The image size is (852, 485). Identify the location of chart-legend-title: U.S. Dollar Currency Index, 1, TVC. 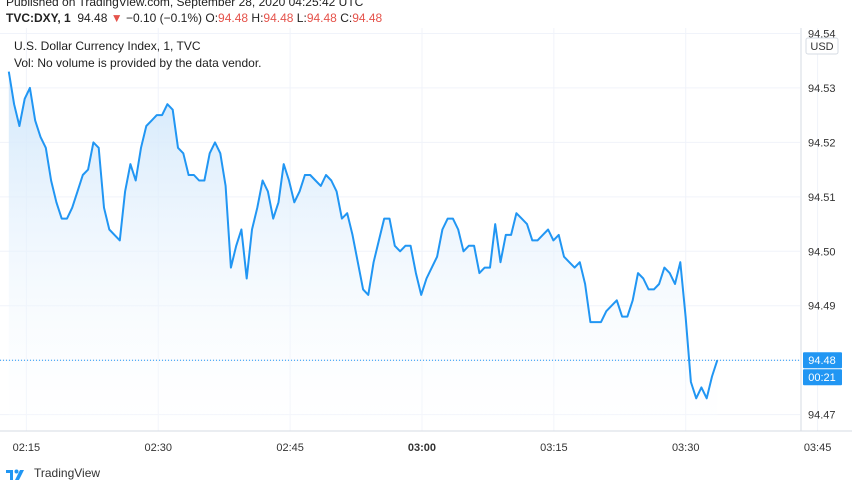
(107, 46).